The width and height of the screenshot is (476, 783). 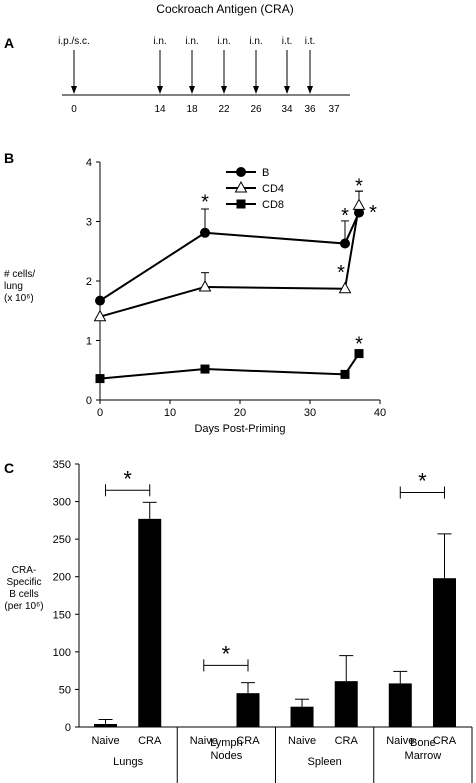 I want to click on legend-label: CD8, so click(x=273, y=205).